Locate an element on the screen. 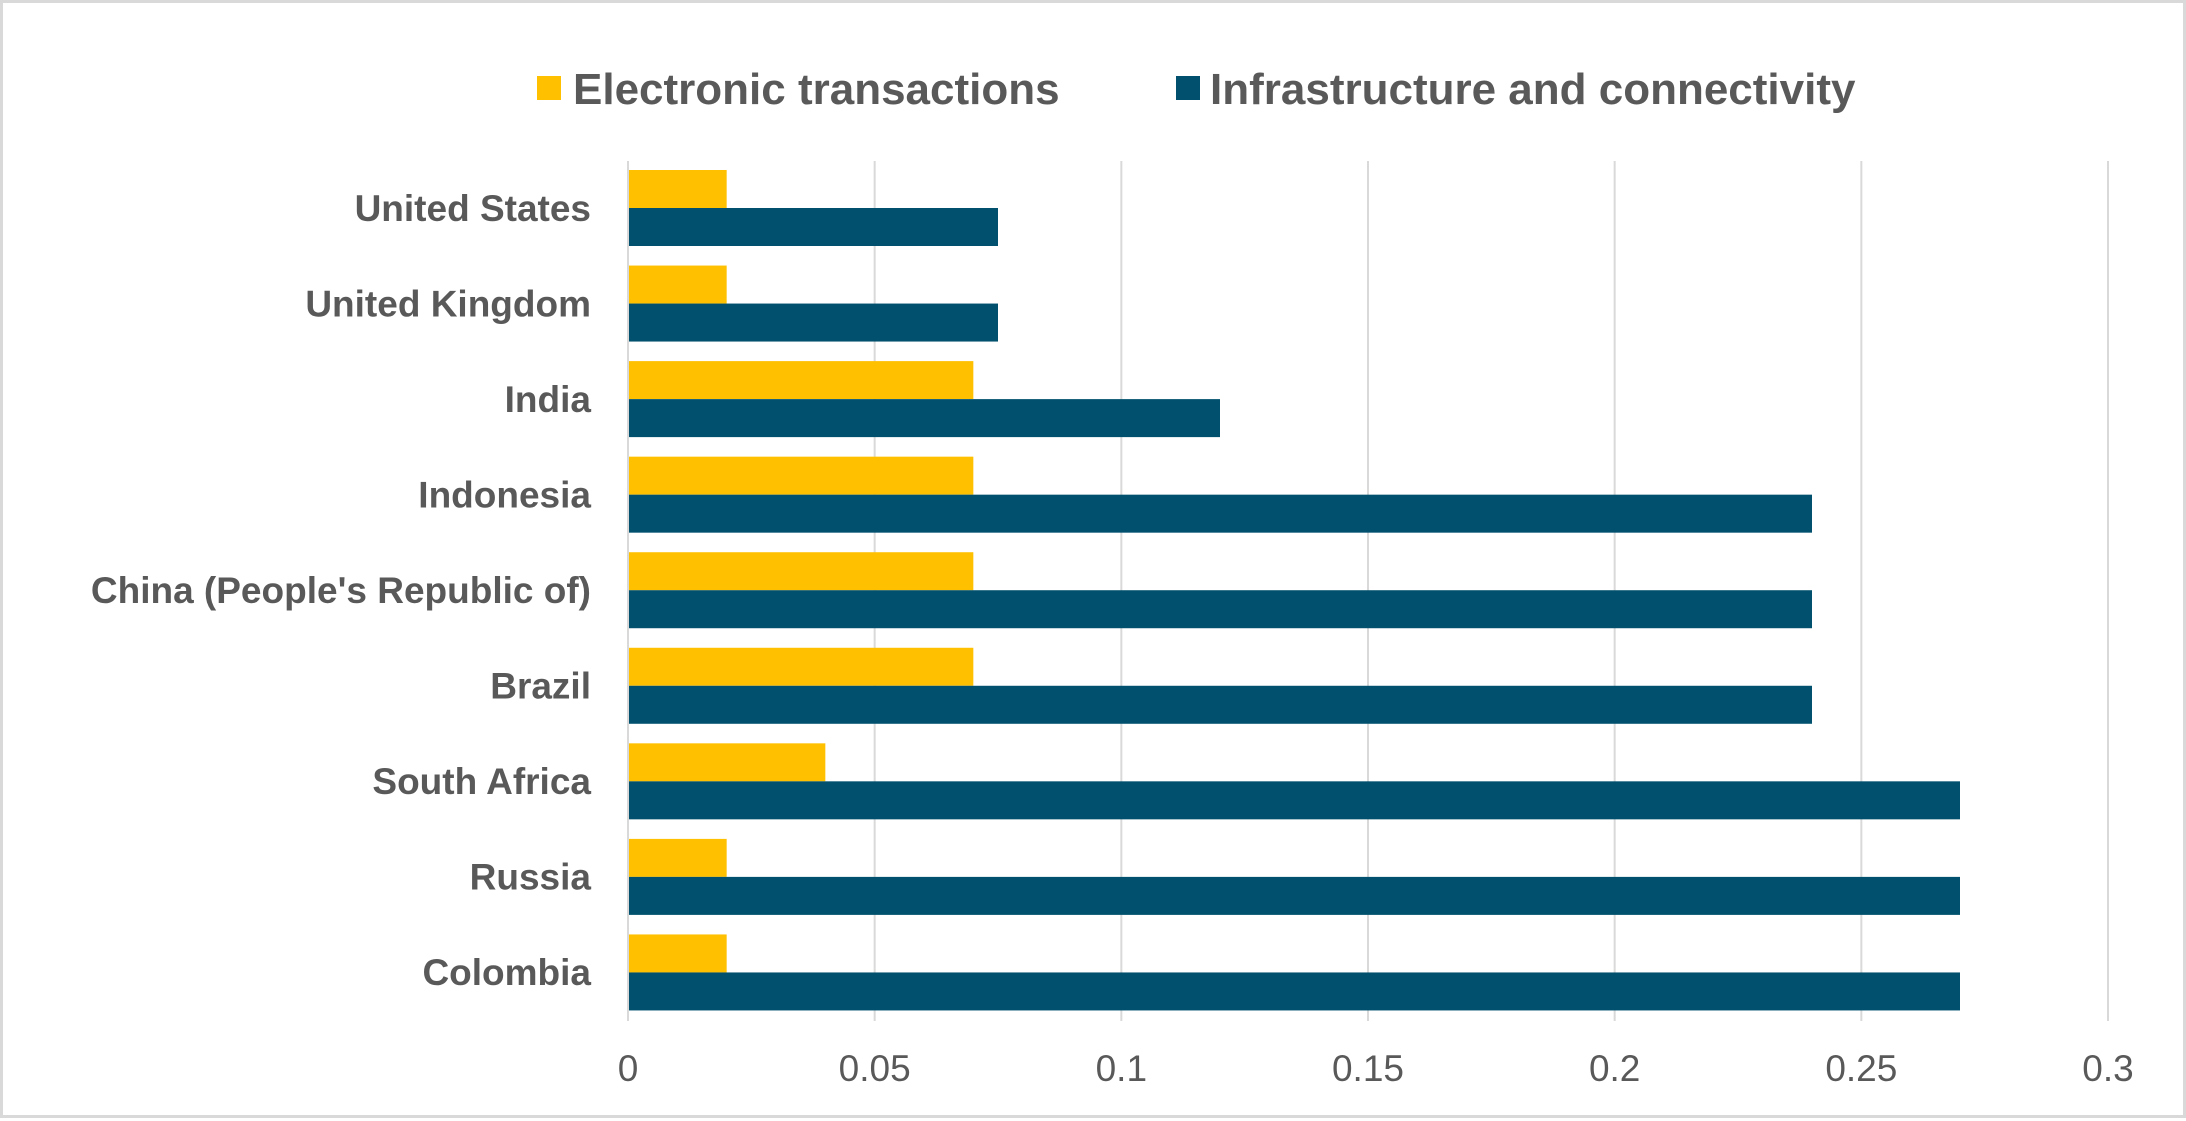  bar-china-people-s-republic-of-electronic-transactions is located at coordinates (801, 571).